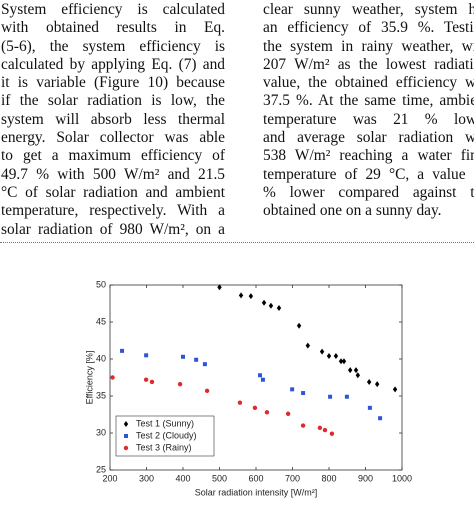 The width and height of the screenshot is (474, 509). Describe the element at coordinates (237, 242) in the screenshot. I see `separator` at that location.